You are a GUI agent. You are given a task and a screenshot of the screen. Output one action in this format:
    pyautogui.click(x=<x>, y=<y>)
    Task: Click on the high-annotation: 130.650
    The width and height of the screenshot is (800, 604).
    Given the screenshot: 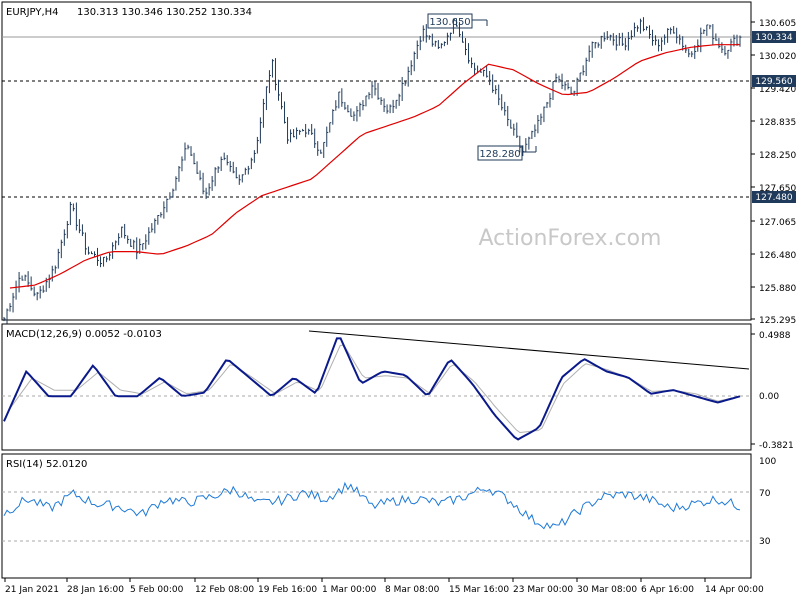 What is the action you would take?
    pyautogui.click(x=457, y=21)
    